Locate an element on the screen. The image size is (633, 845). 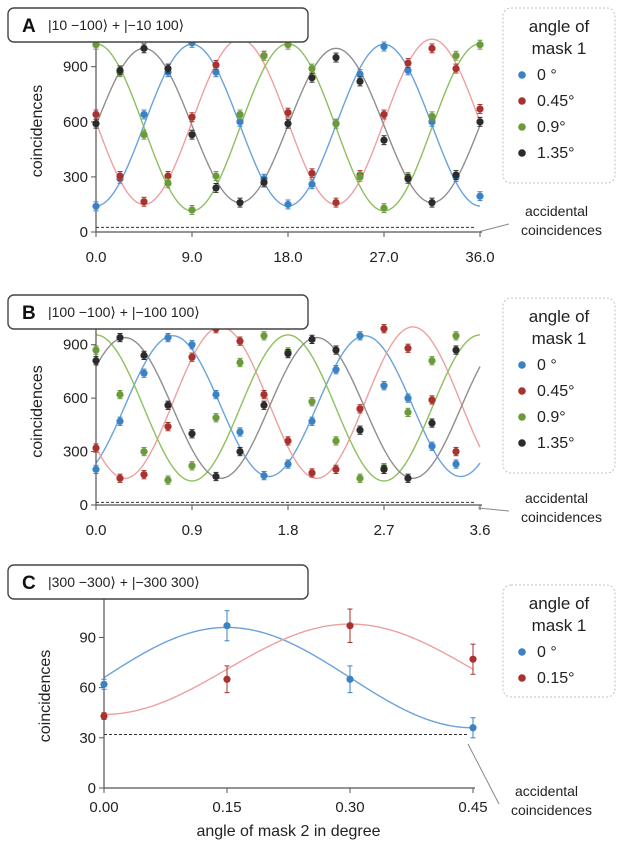
x-axis-label: angle of mask 2 in degree is located at coordinates (288, 831).